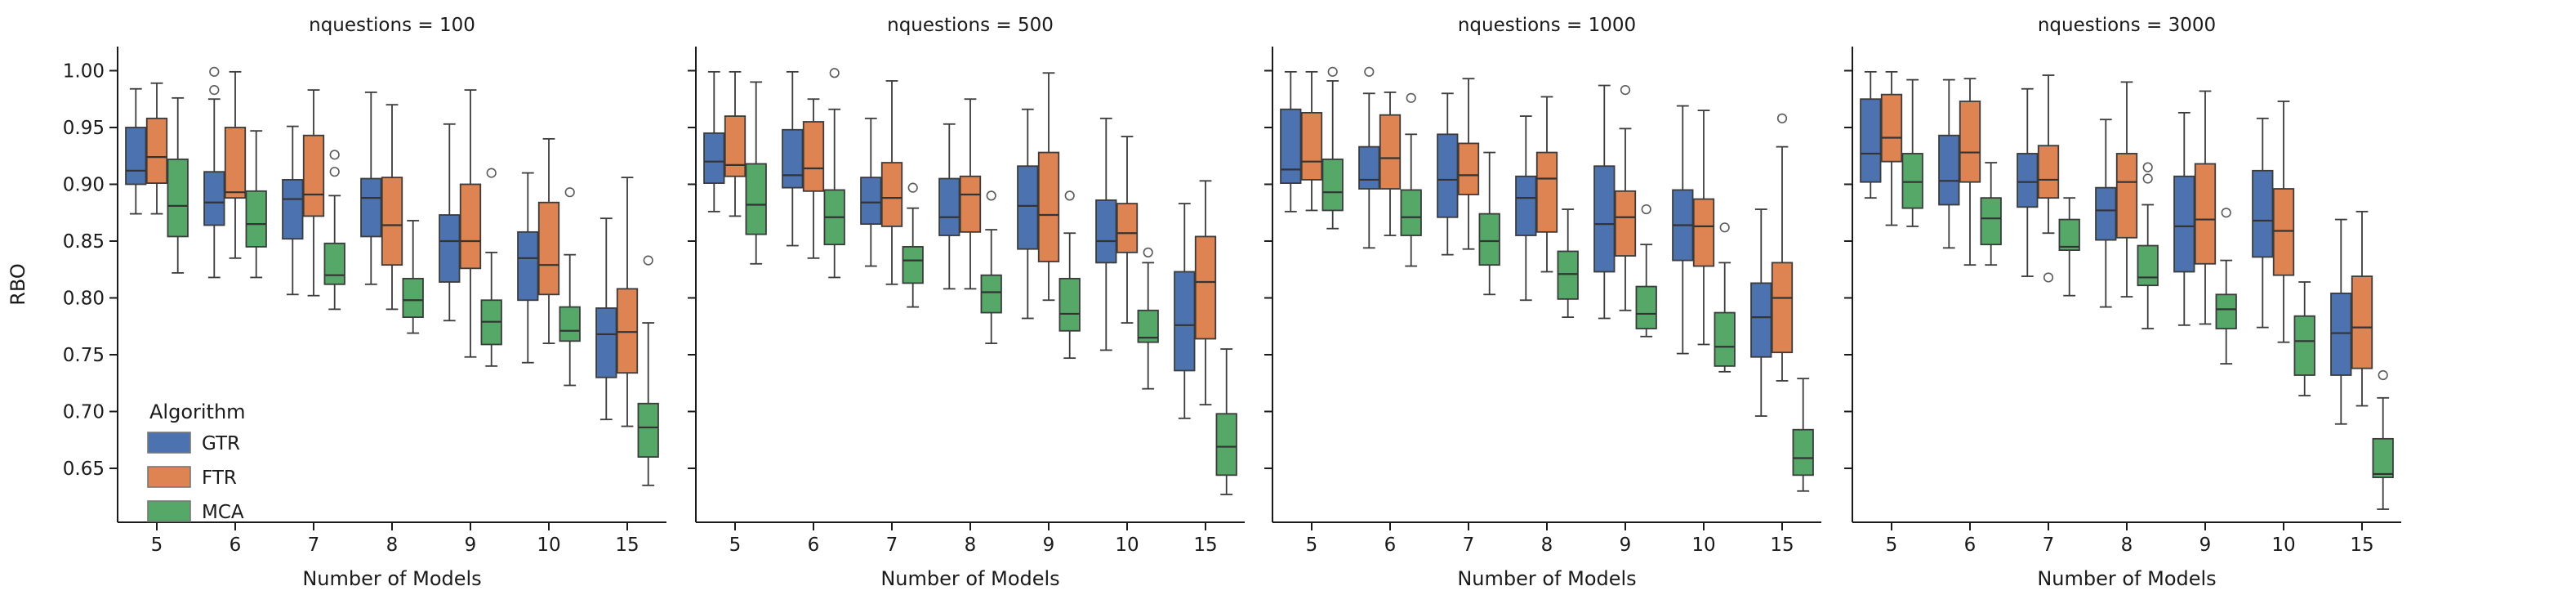  I want to click on y-tick-label: 0.95, so click(84, 128).